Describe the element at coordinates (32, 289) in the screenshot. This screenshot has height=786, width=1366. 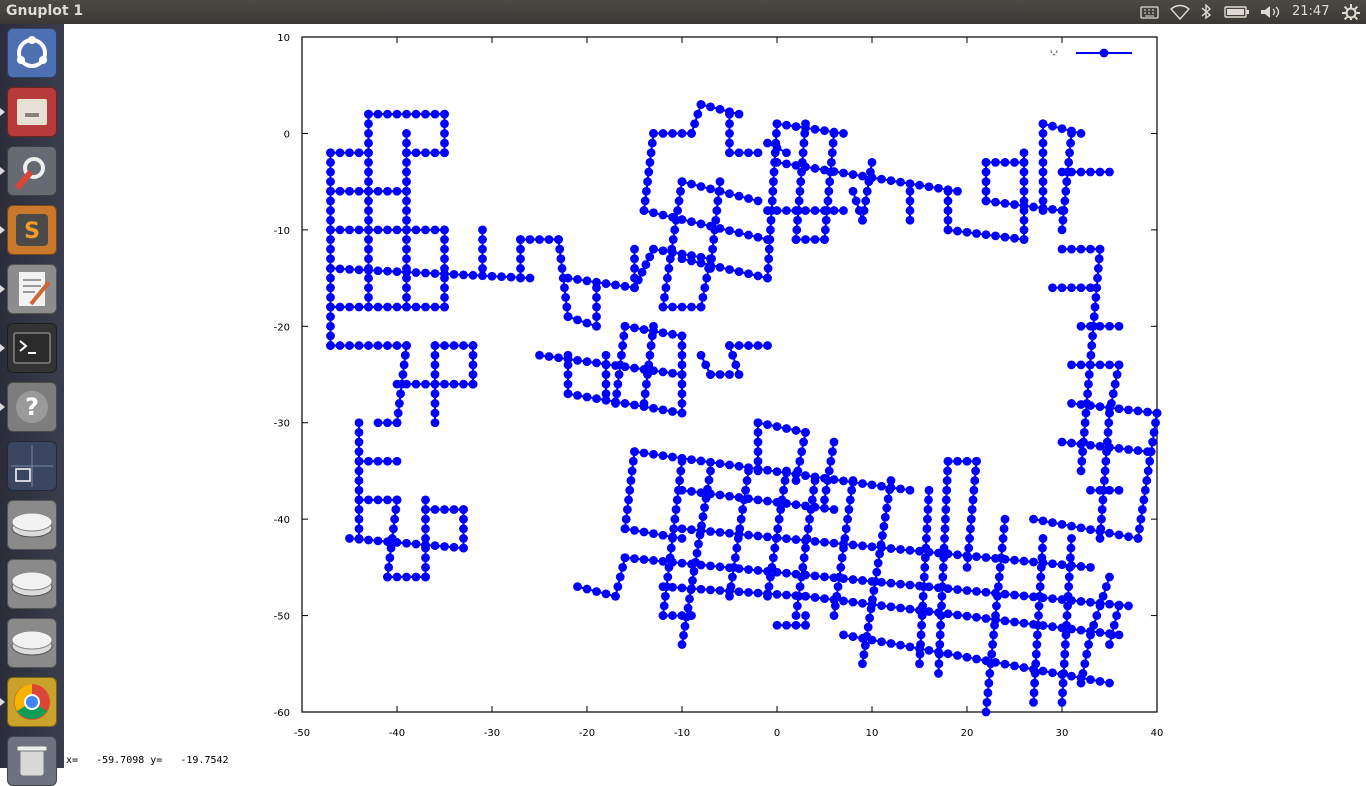
I see `launcher-text-editor-icon` at that location.